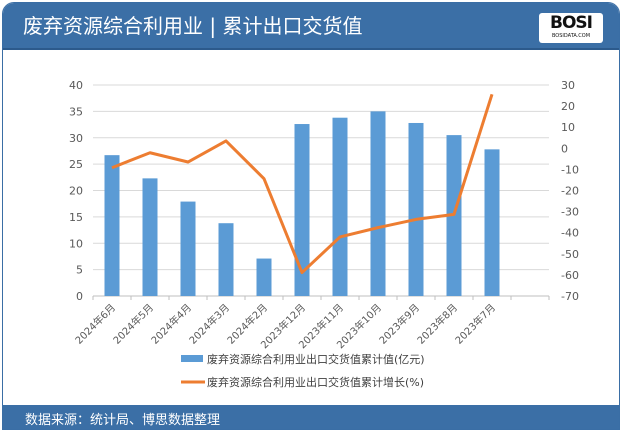  Describe the element at coordinates (475, 324) in the screenshot. I see `x-tick-label: 2023年7月` at that location.